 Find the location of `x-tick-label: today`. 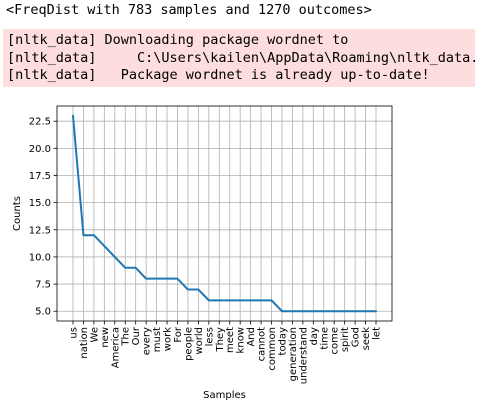

x-tick-label: today is located at coordinates (282, 341).